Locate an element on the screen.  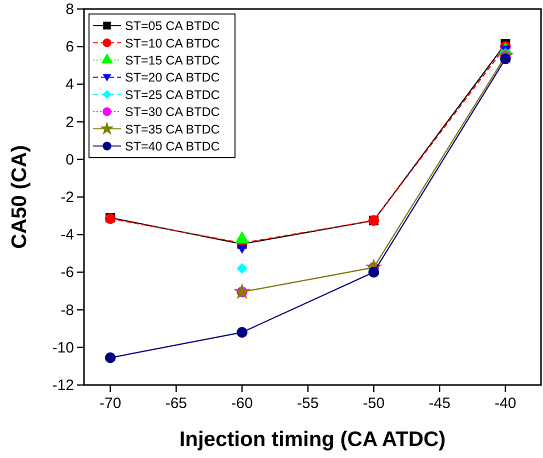
x-tick-label: -40 is located at coordinates (505, 403).